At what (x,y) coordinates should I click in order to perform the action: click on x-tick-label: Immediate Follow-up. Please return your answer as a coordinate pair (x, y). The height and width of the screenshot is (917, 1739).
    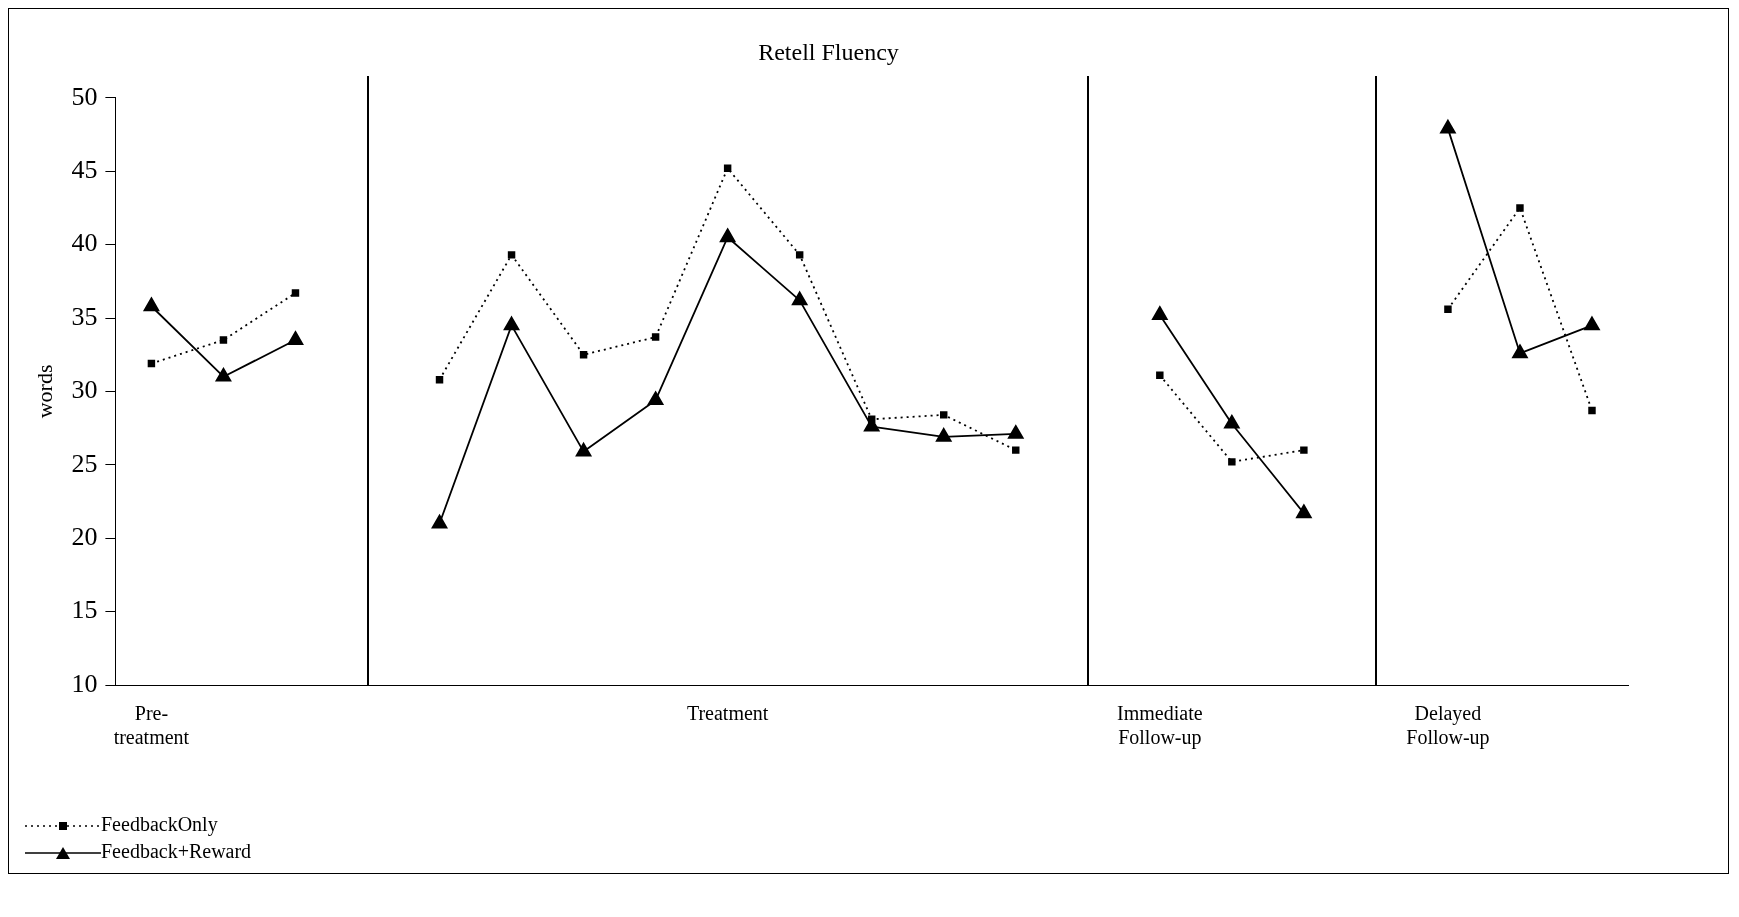
    Looking at the image, I should click on (1160, 726).